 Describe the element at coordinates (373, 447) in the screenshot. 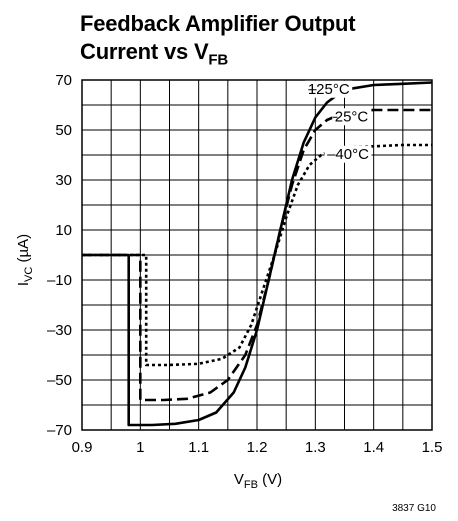

I see `x-tick-label: 1.4` at that location.